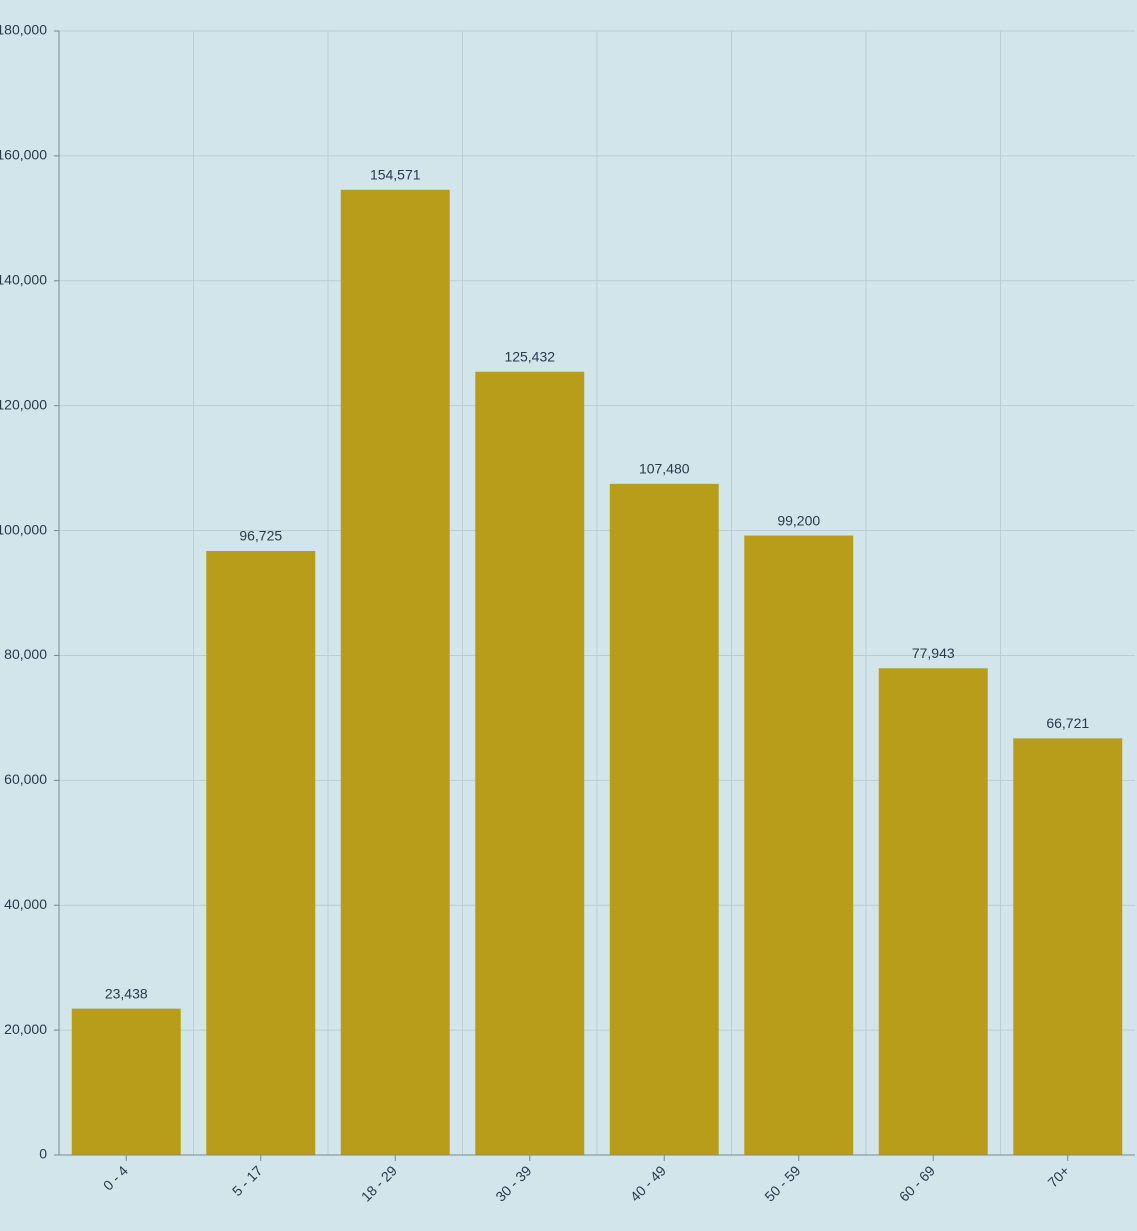  I want to click on y-tick-label: 40,000, so click(25, 904).